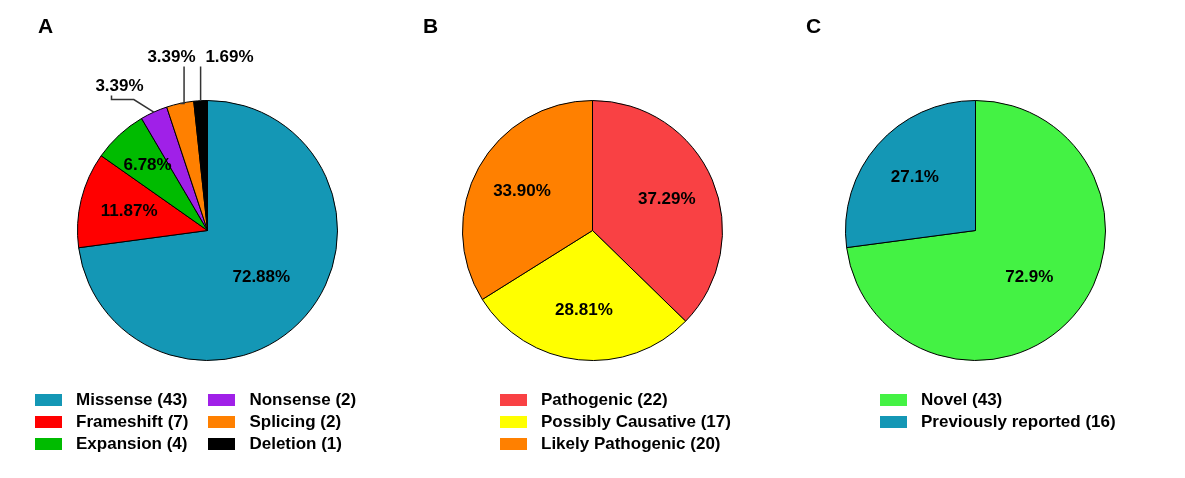 The height and width of the screenshot is (478, 1185). I want to click on legend-label: Likely Pathogenic (20), so click(631, 443).